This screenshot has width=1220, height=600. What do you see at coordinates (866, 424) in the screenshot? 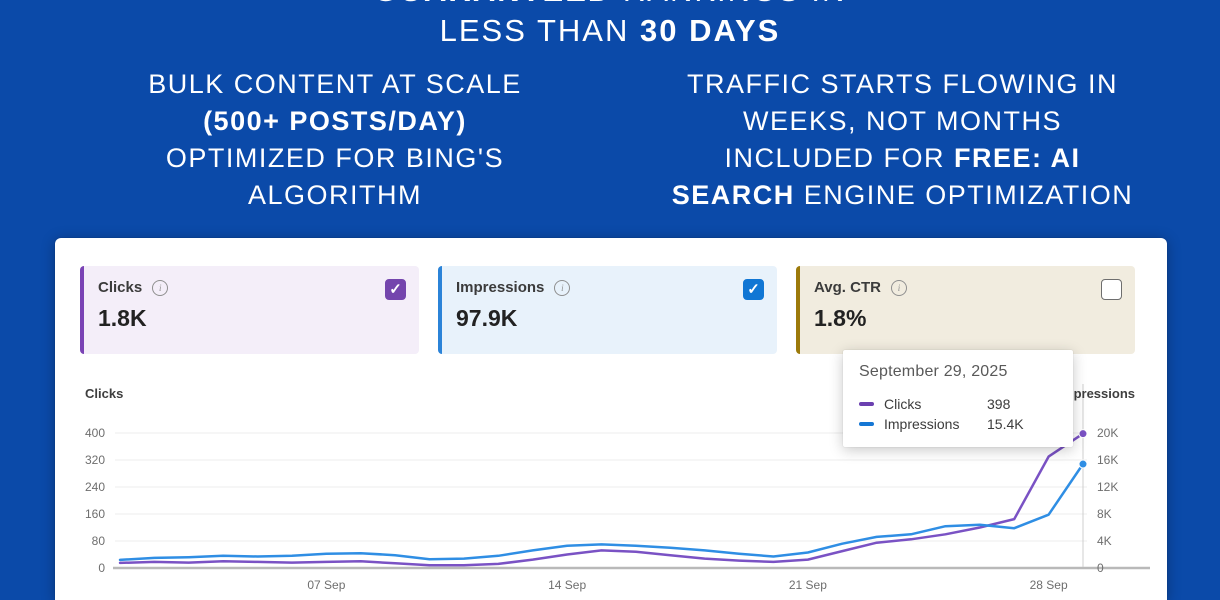
I see `impressions-series-swatch-icon` at bounding box center [866, 424].